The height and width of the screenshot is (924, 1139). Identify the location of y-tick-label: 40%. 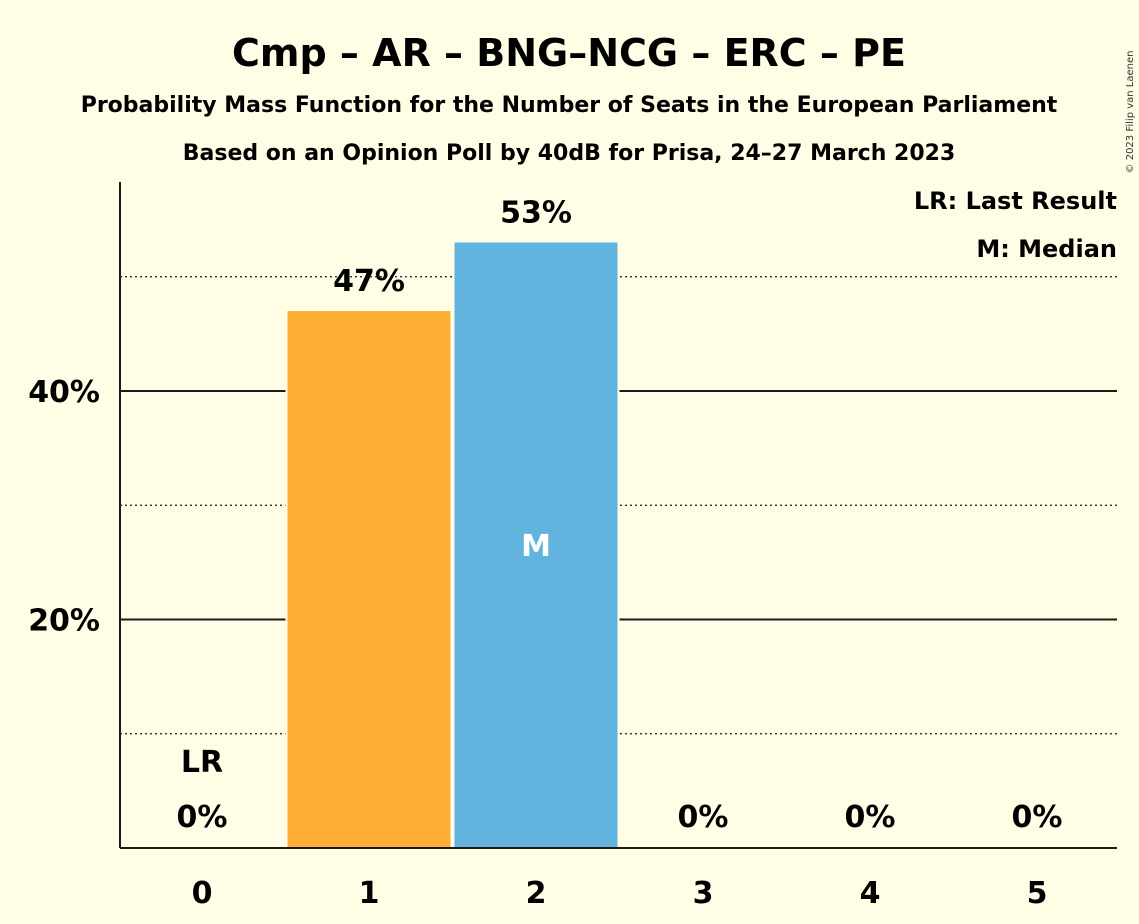
(64, 392).